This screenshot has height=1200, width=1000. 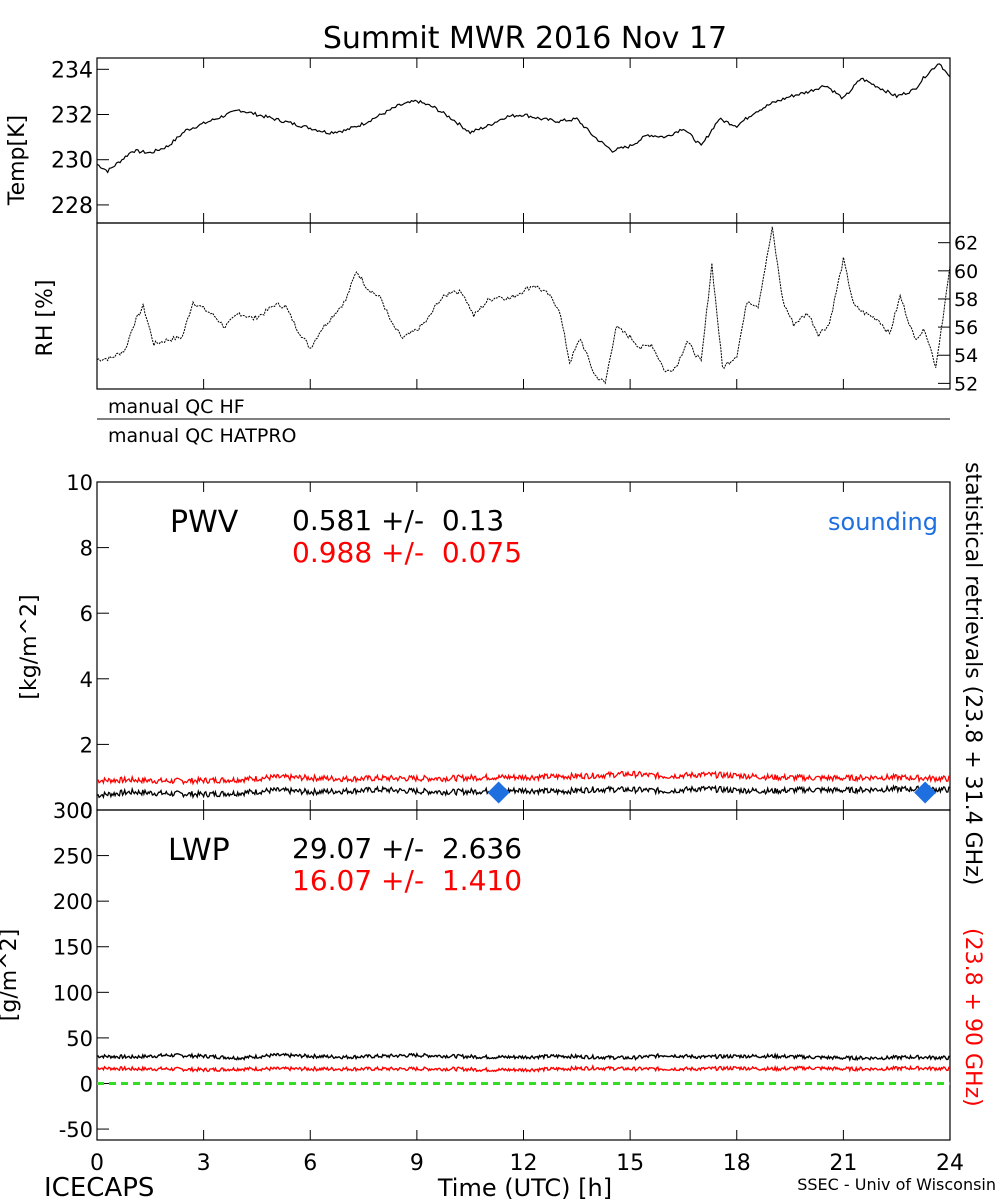 What do you see at coordinates (525, 38) in the screenshot?
I see `chart-title: Summit MWR 2016 Nov 17` at bounding box center [525, 38].